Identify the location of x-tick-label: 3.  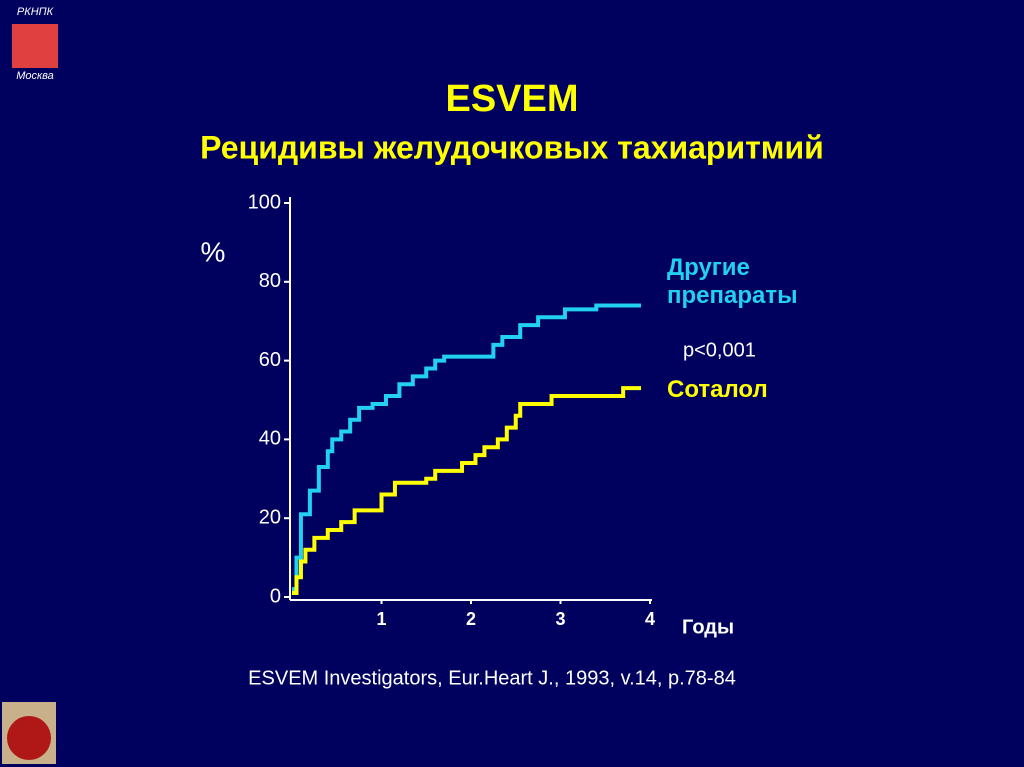
(560, 619).